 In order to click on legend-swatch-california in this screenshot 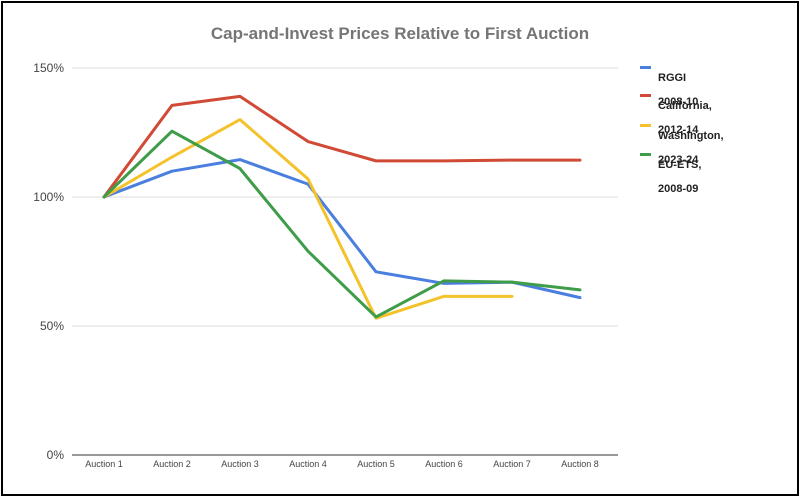, I will do `click(645, 95)`.